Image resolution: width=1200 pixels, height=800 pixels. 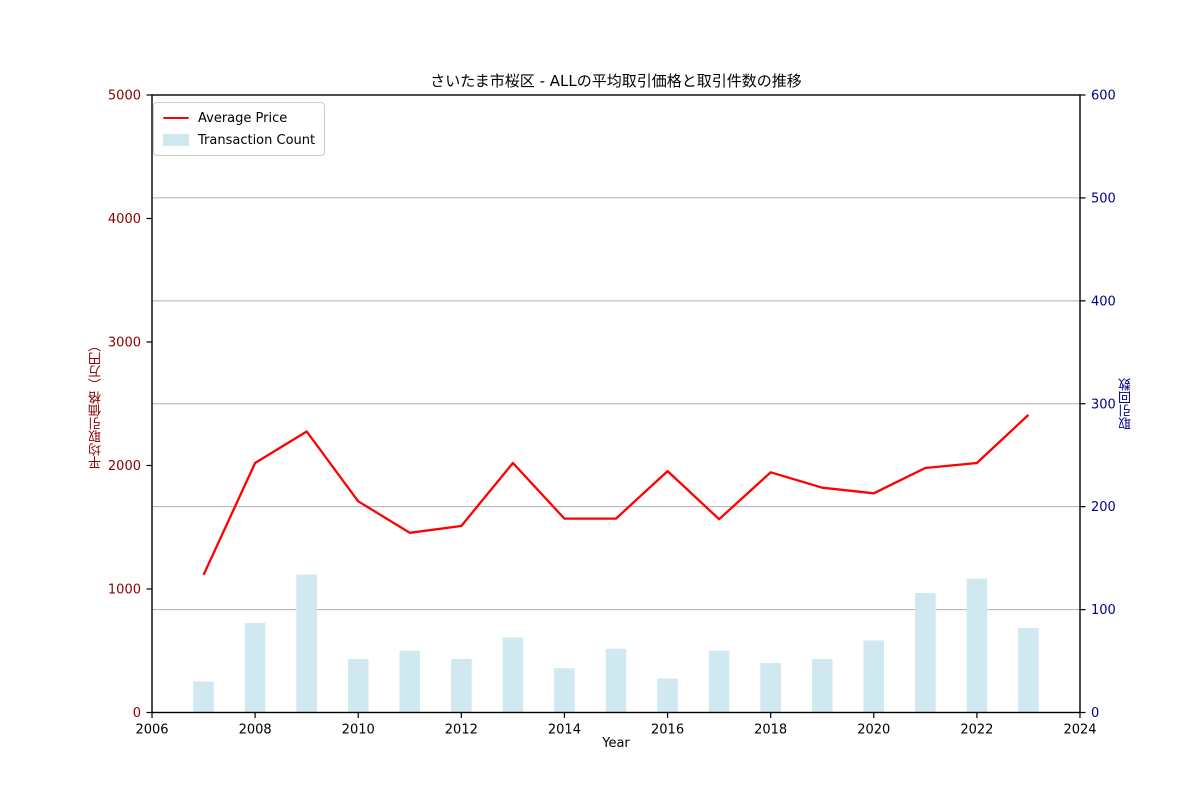 What do you see at coordinates (203, 697) in the screenshot?
I see `bar-2007` at bounding box center [203, 697].